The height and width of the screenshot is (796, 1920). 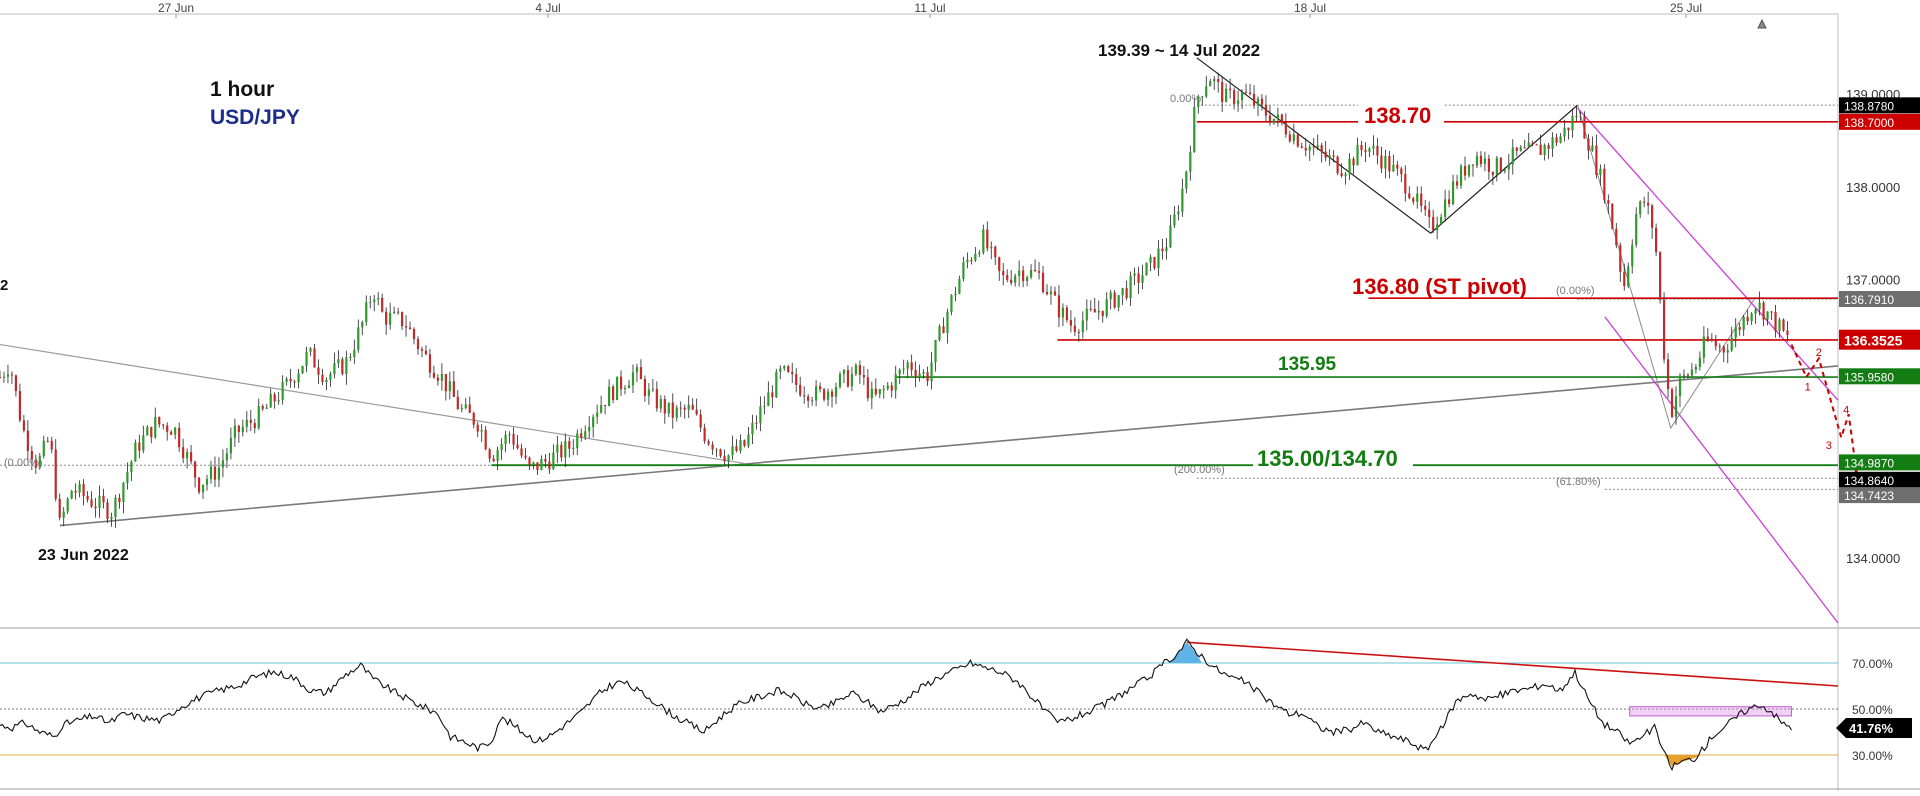 I want to click on price-tick-label: 138.0000, so click(x=1873, y=187).